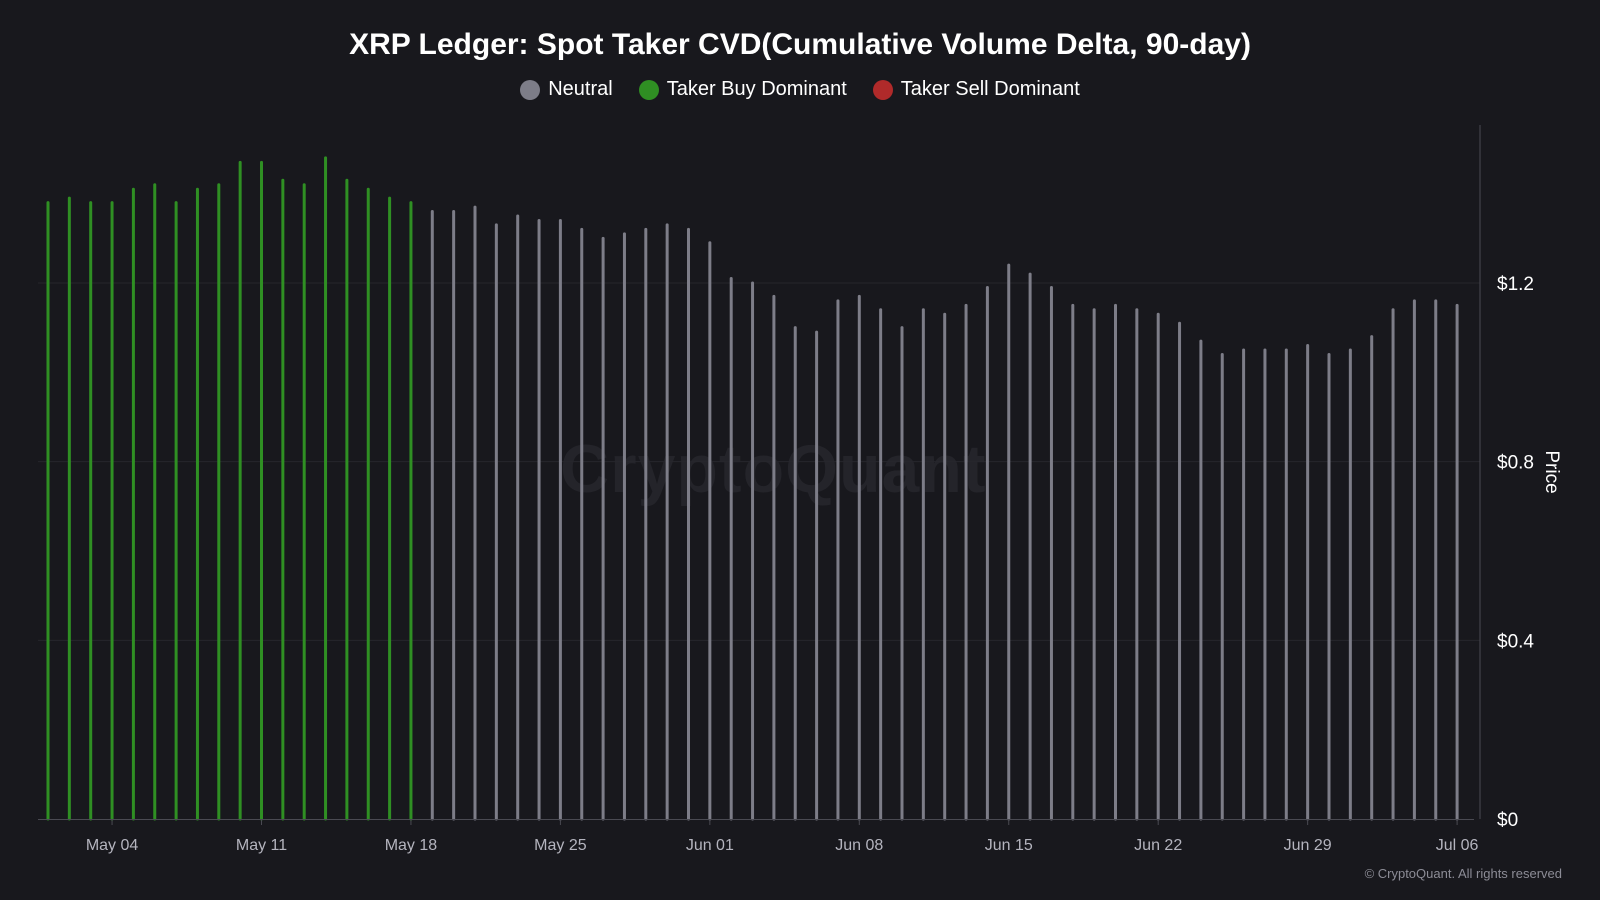 The height and width of the screenshot is (900, 1600). I want to click on y-tick-label: $1.2, so click(1515, 284).